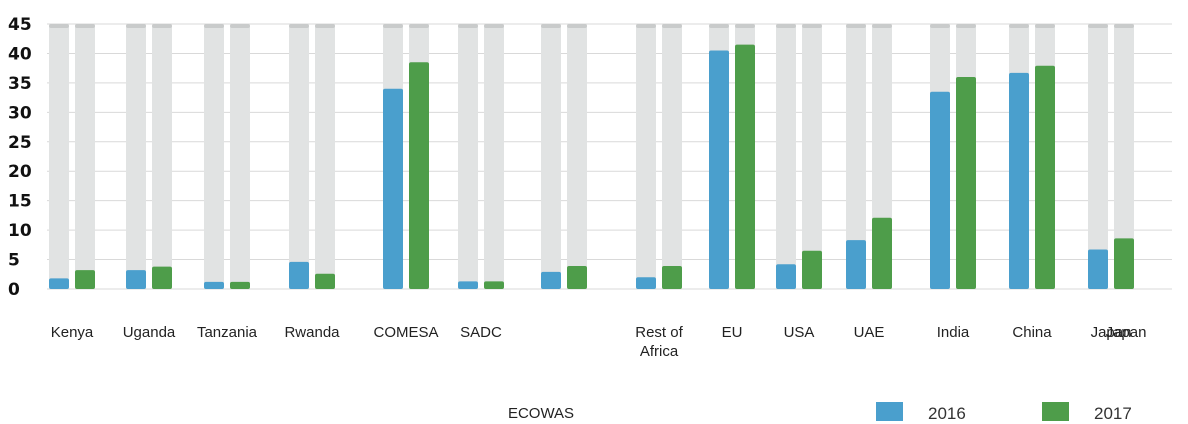 The image size is (1188, 424). What do you see at coordinates (1055, 411) in the screenshot?
I see `legend-swatch-2017` at bounding box center [1055, 411].